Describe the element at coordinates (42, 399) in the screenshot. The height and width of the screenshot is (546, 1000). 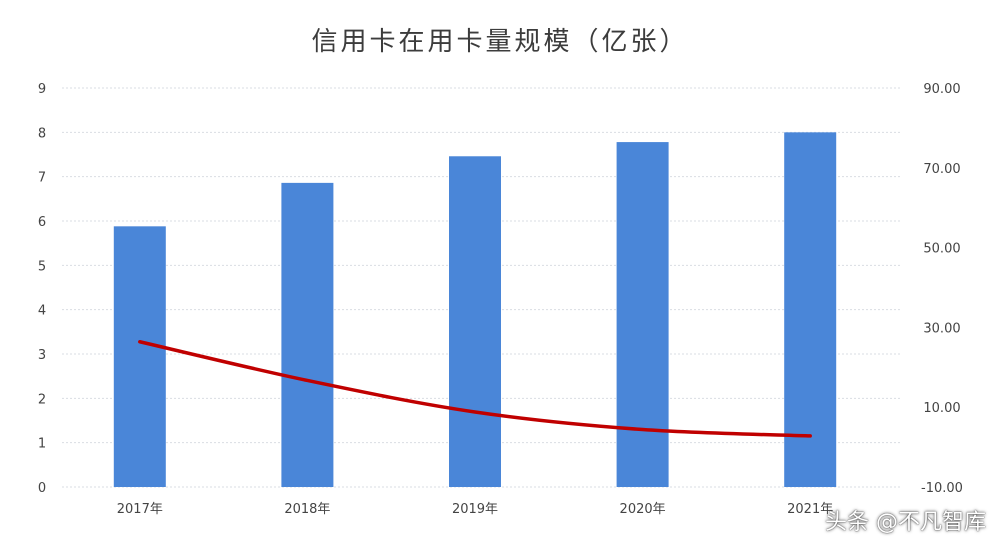
I see `left-tick-label: 2` at that location.